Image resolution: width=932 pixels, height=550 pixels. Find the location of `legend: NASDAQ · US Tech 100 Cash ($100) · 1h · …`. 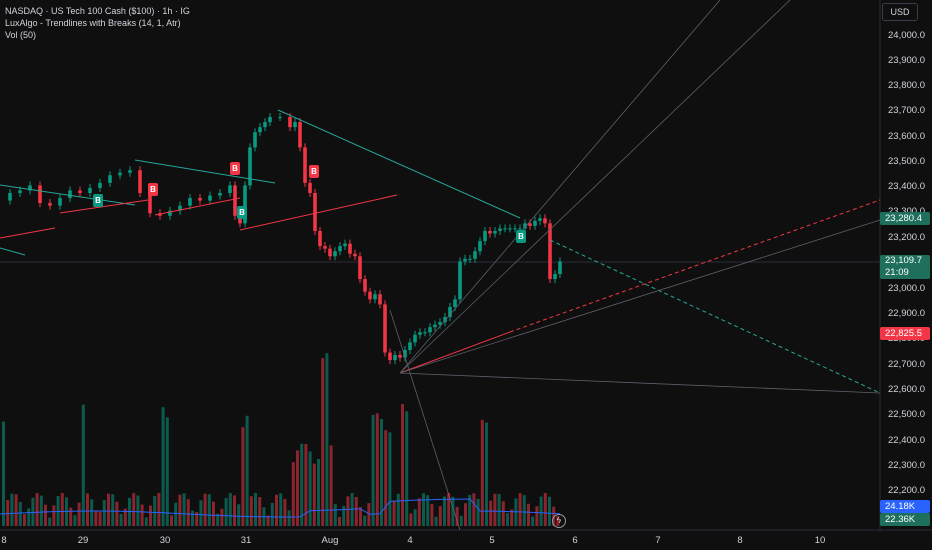

legend: NASDAQ · US Tech 100 Cash ($100) · 1h · … is located at coordinates (97, 23).